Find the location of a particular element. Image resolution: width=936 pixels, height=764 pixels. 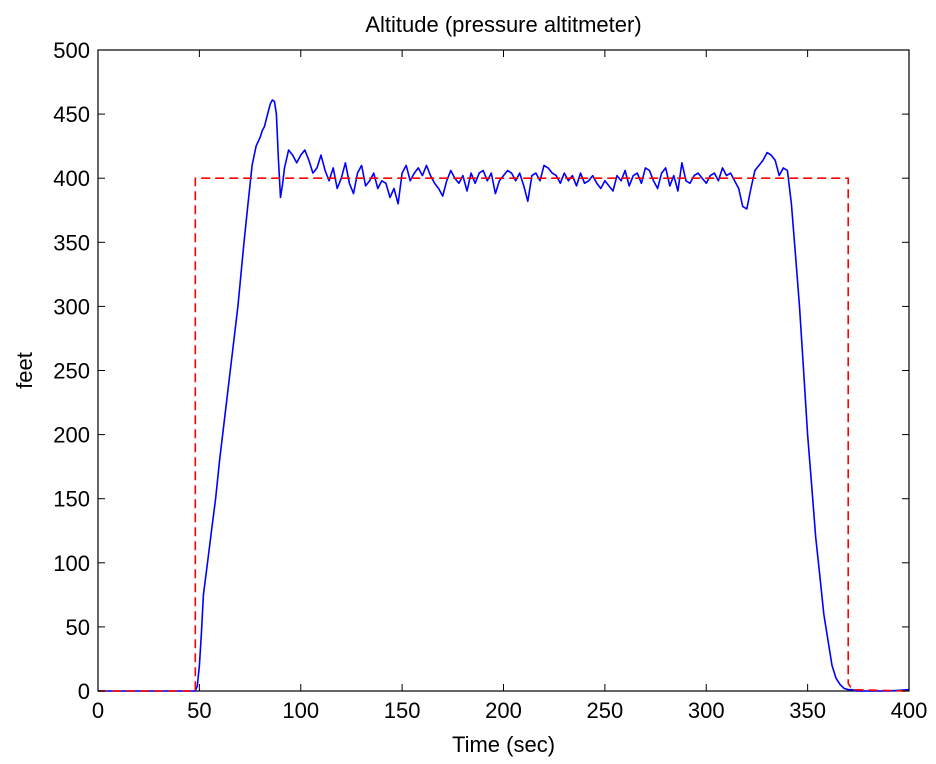

y-tick-label: 50 is located at coordinates (78, 627).